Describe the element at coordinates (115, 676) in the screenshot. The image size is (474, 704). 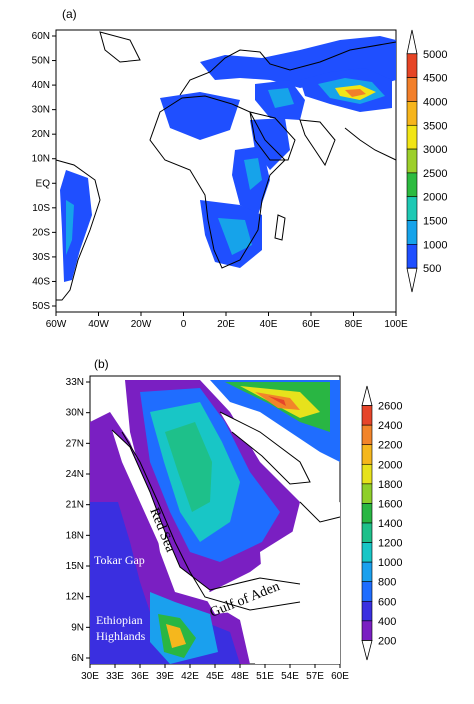
I see `panel-b-lon-tick-label: 33E` at that location.